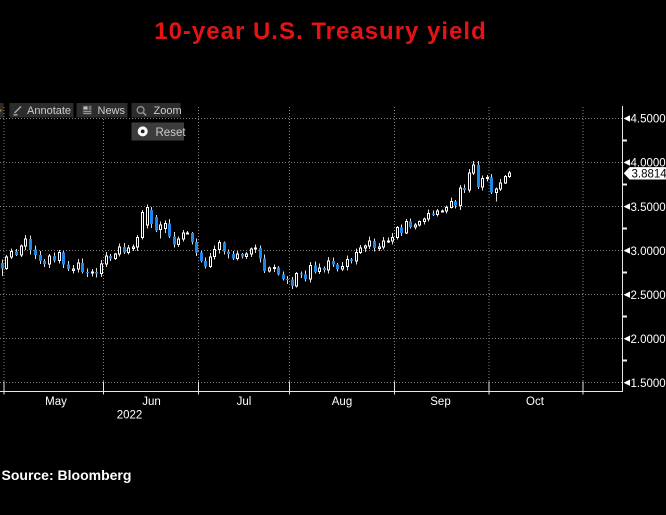 The image size is (666, 515). I want to click on svg-text: Sep, so click(440, 402).